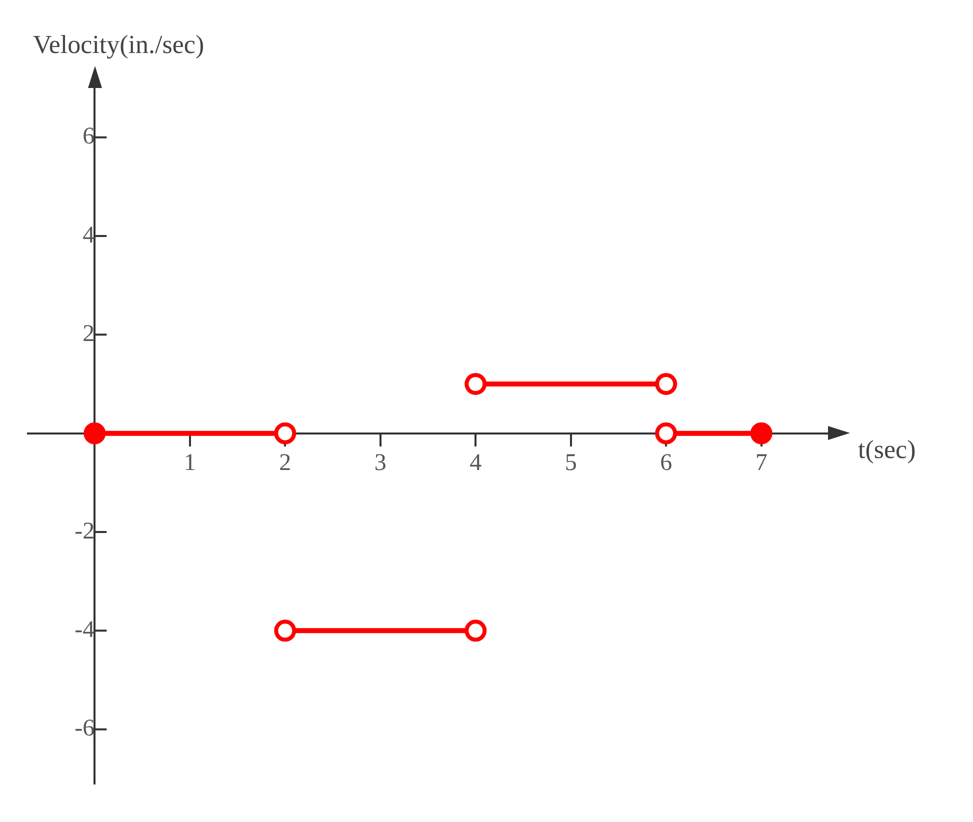  I want to click on x-tick-label: 6, so click(666, 463).